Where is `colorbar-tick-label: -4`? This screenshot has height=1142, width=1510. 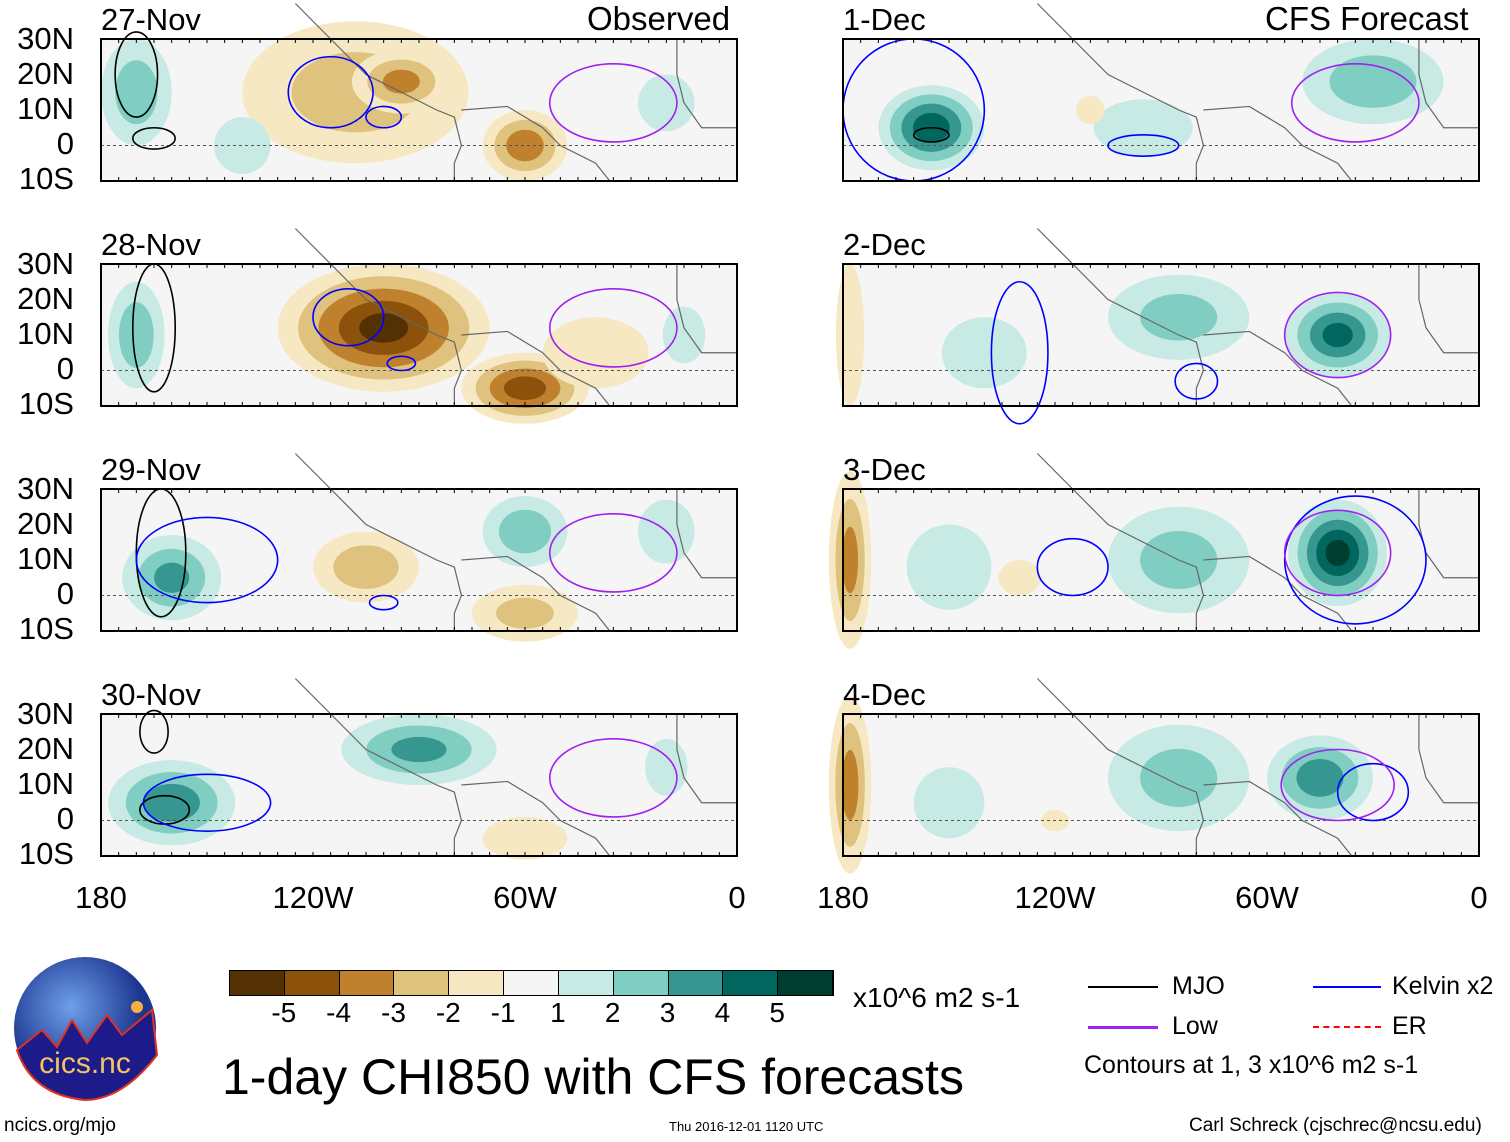
colorbar-tick-label: -4 is located at coordinates (339, 1012).